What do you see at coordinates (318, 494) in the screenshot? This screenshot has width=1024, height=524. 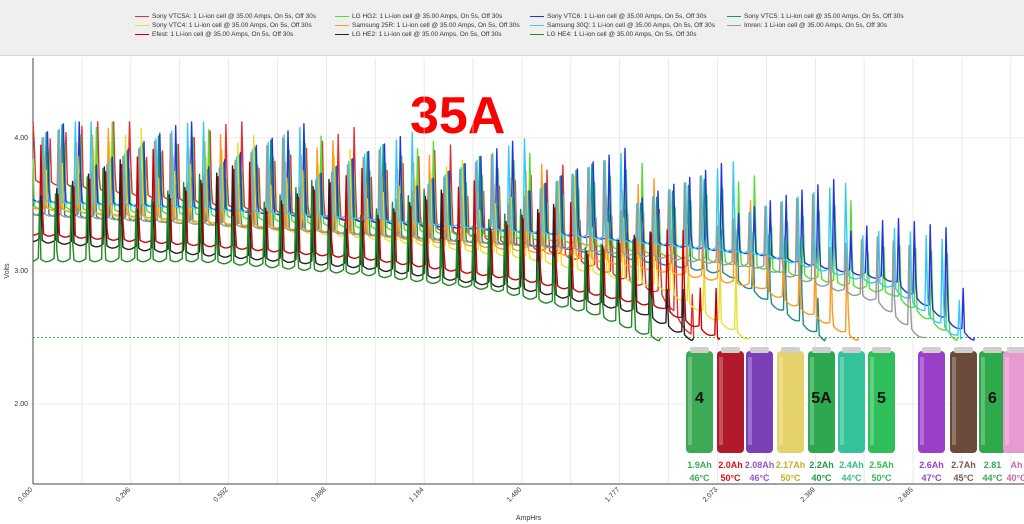 I see `x-tick-label: 0.888` at bounding box center [318, 494].